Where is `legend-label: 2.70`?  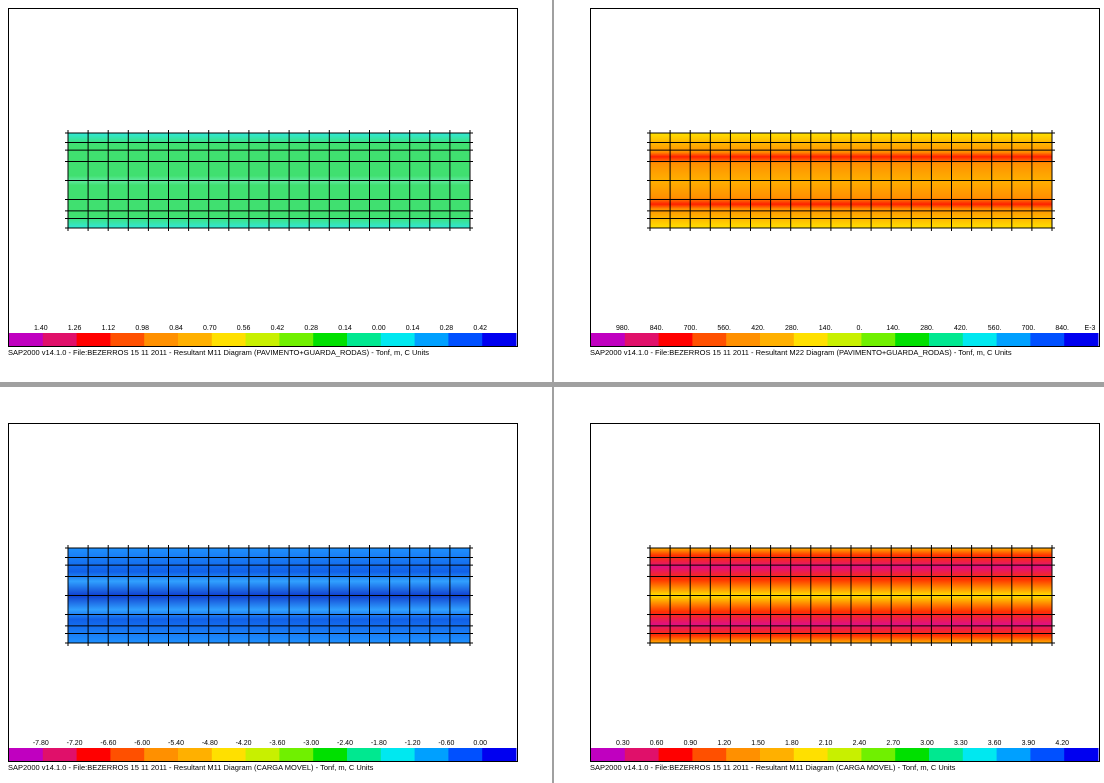 legend-label: 2.70 is located at coordinates (893, 743).